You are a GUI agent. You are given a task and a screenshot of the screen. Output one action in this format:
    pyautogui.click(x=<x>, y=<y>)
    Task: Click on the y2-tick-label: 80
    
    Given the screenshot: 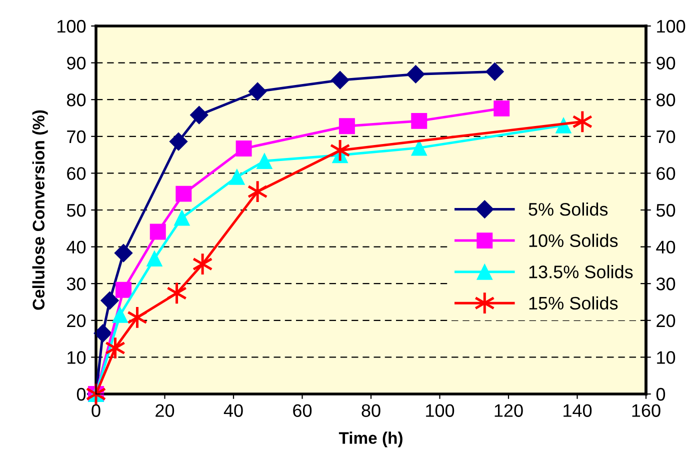 What is the action you would take?
    pyautogui.click(x=666, y=100)
    